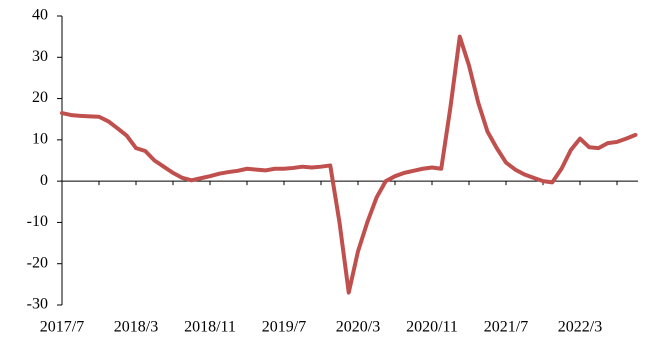  Describe the element at coordinates (40, 97) in the screenshot. I see `y-tick-label: 20` at that location.